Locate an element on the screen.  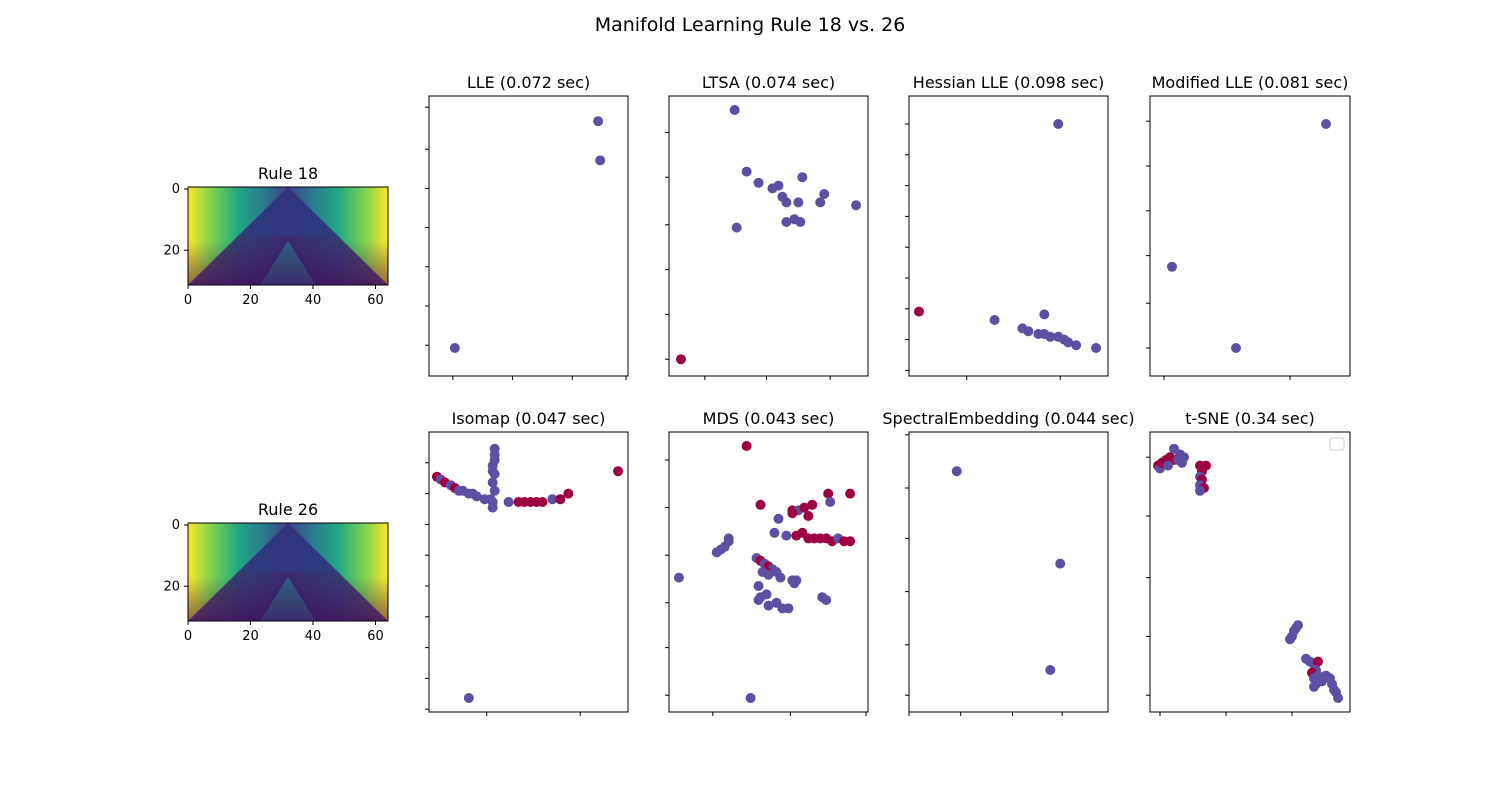
hessian-panel: Hessian LLE (0.098 sec) is located at coordinates (1007, 226).